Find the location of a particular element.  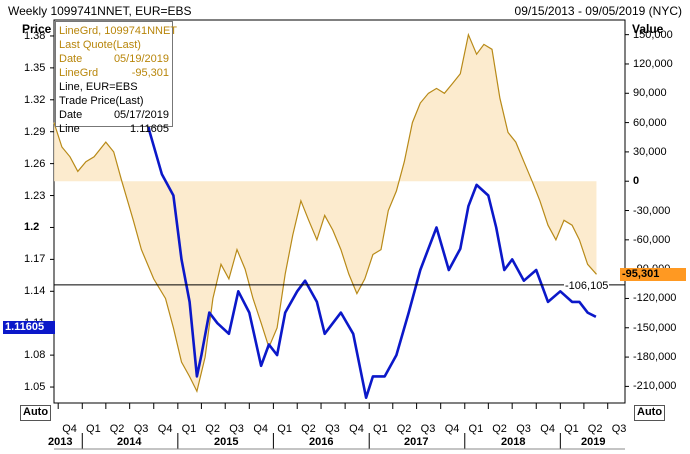

tooltip-label: LineGrd is located at coordinates (79, 73).